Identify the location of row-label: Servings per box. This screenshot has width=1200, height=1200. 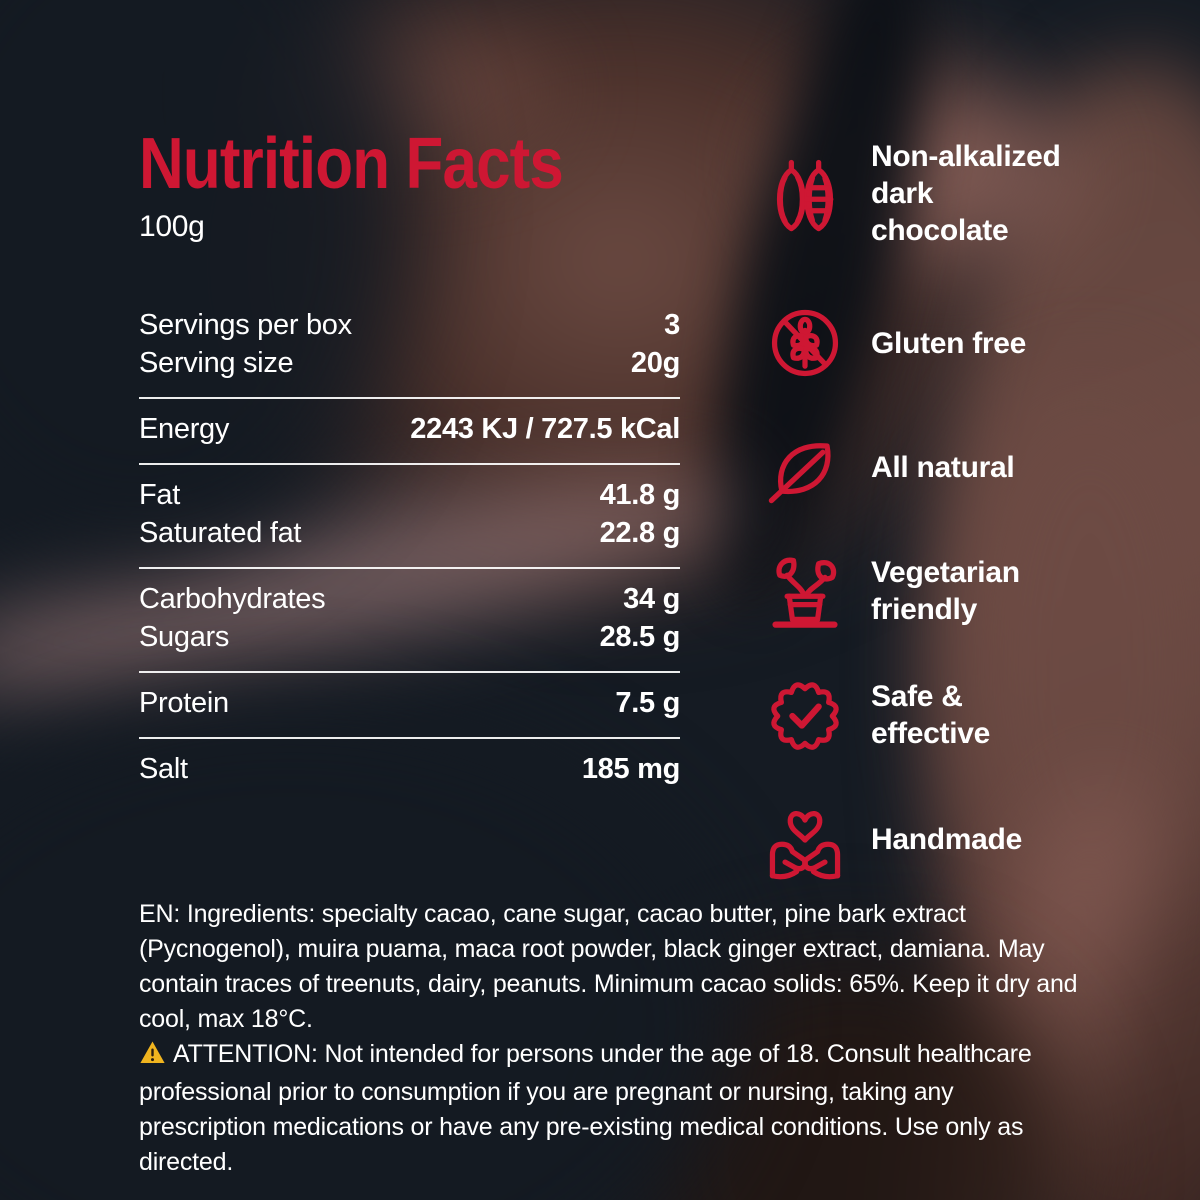
(245, 325).